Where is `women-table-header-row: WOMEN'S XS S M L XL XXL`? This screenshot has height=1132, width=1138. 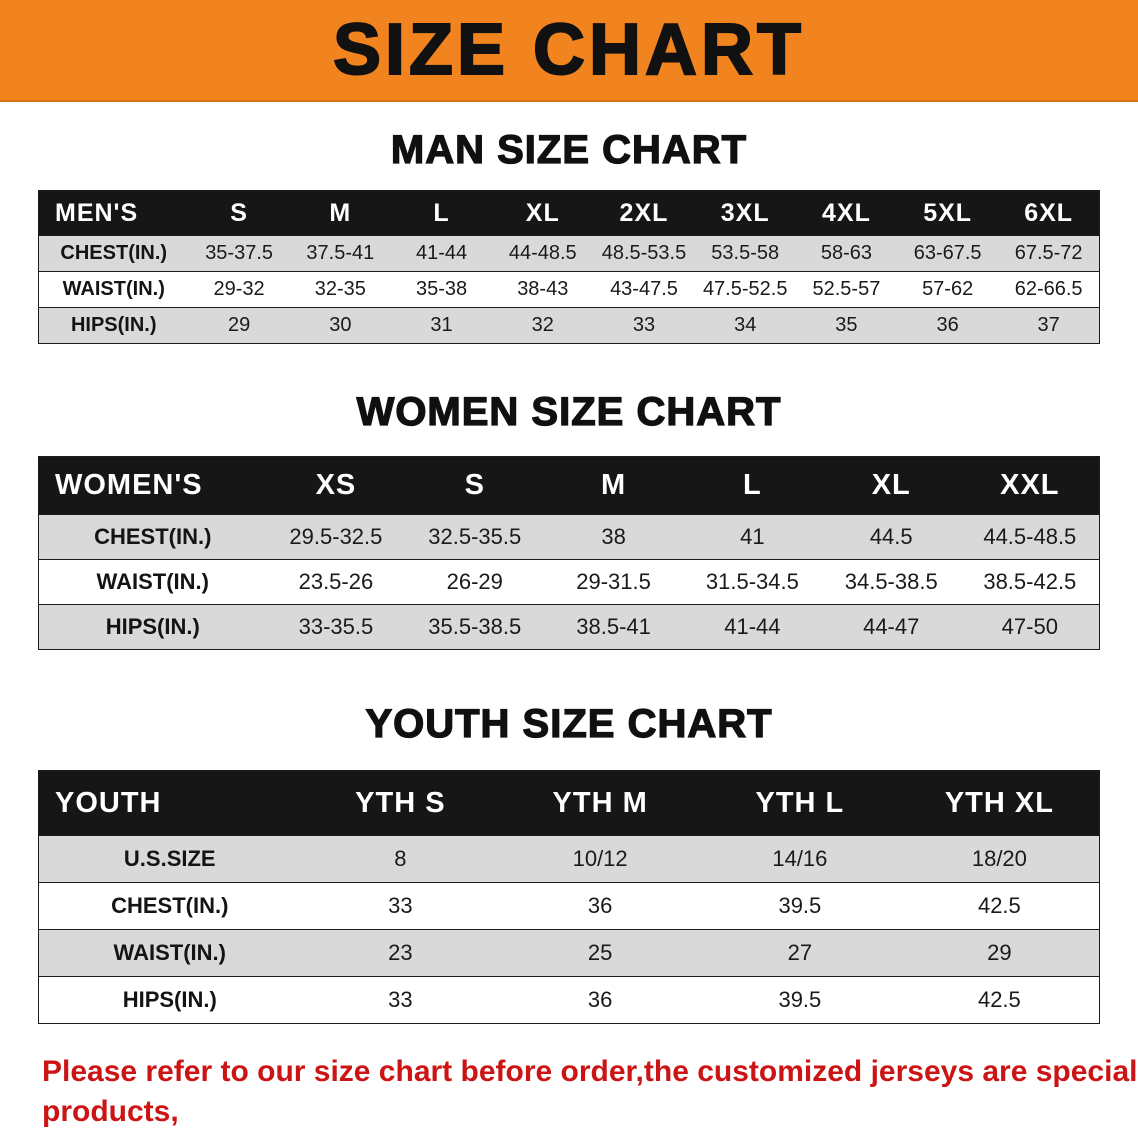
women-table-header-row: WOMEN'S XS S M L XL XXL is located at coordinates (569, 485).